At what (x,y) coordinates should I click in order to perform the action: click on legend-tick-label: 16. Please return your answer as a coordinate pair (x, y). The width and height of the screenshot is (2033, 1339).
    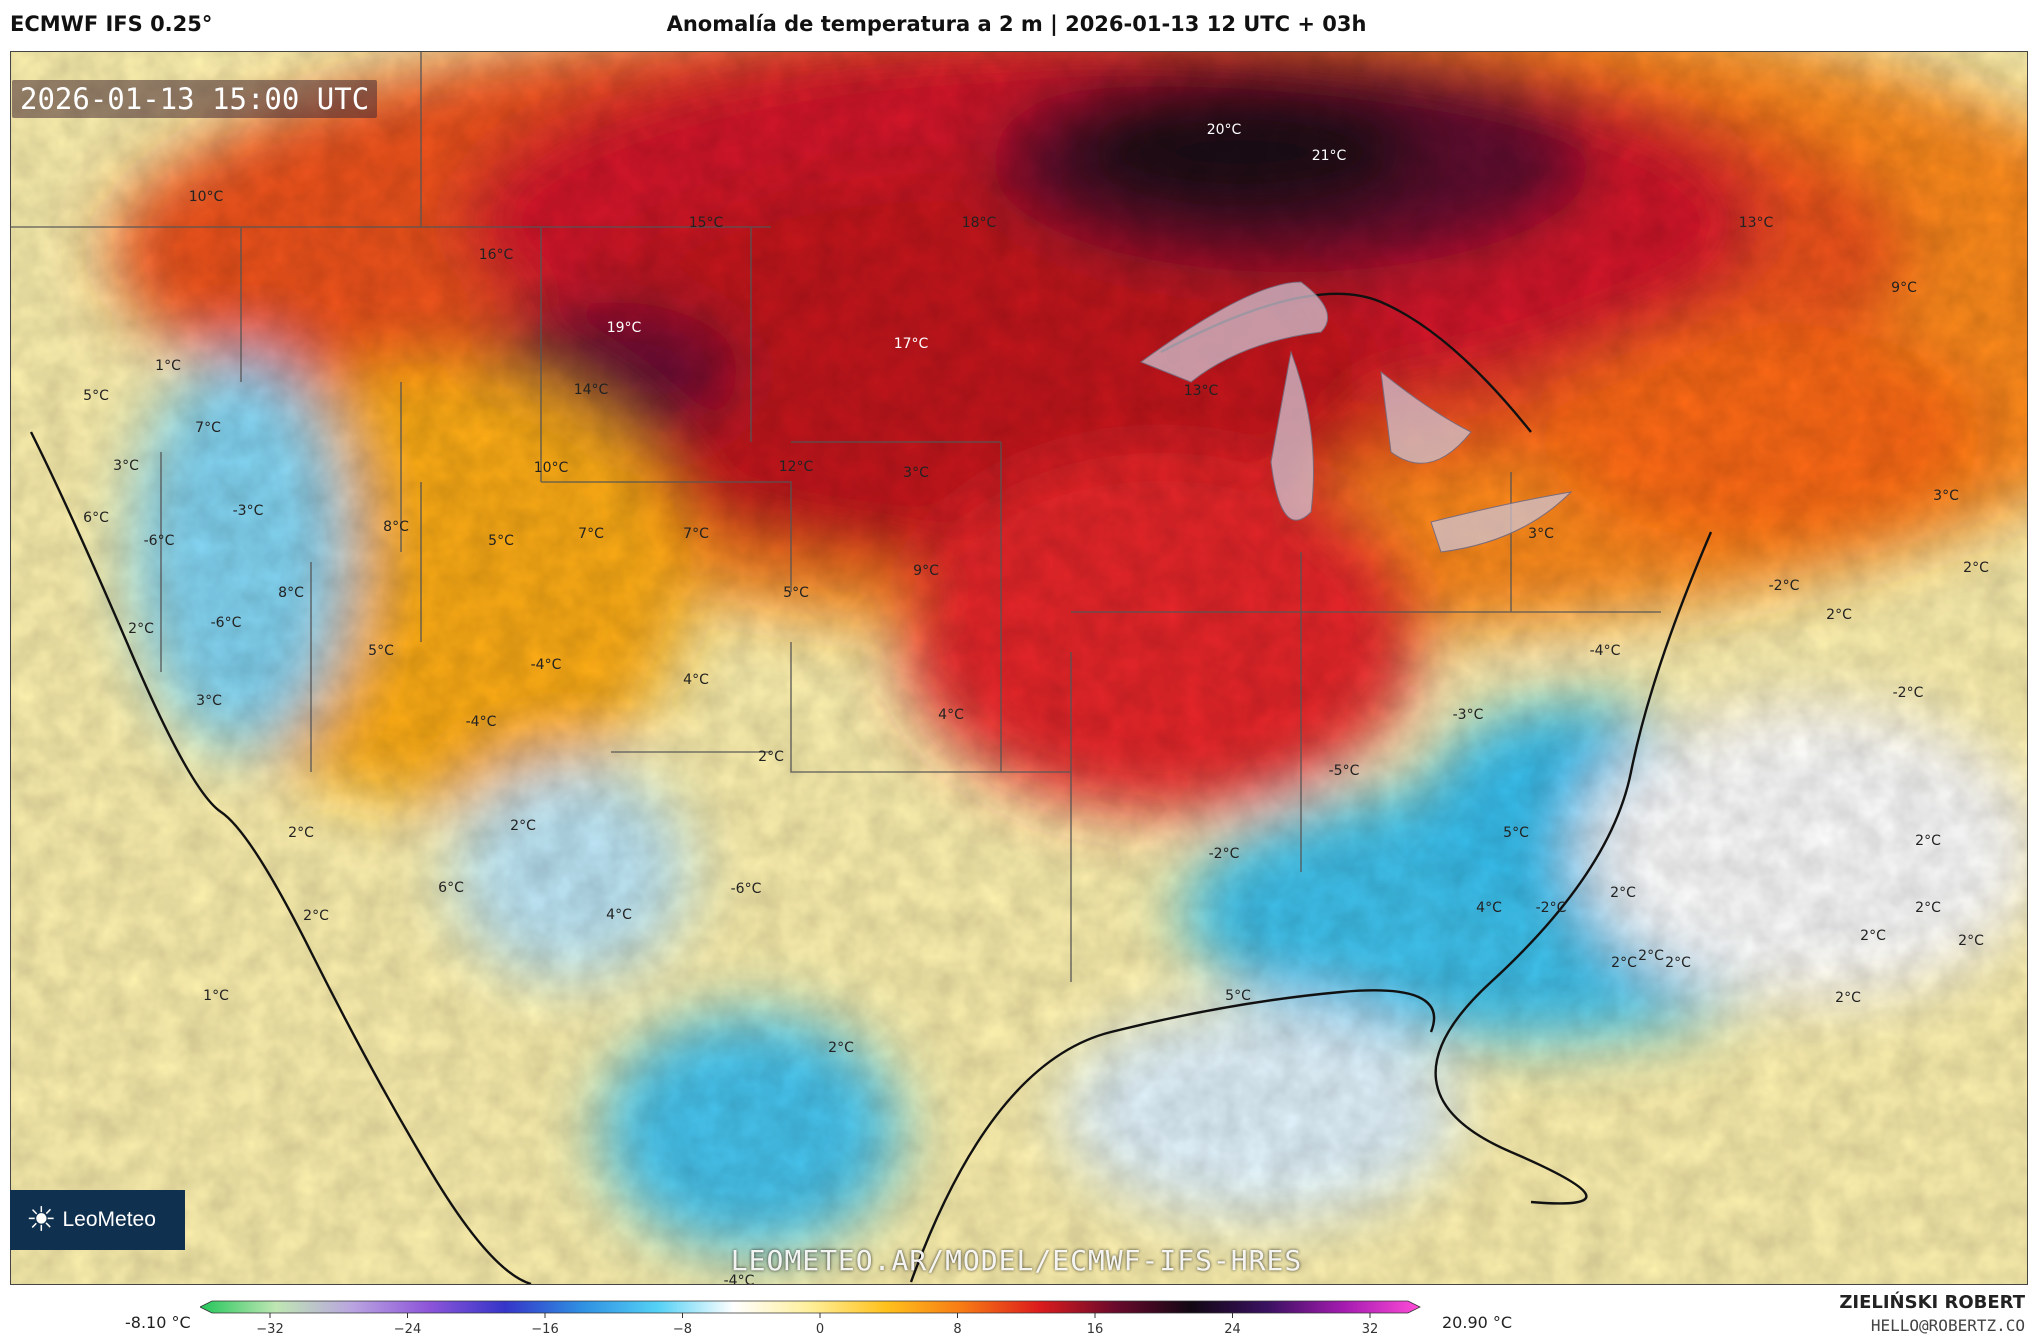
    Looking at the image, I should click on (1095, 1329).